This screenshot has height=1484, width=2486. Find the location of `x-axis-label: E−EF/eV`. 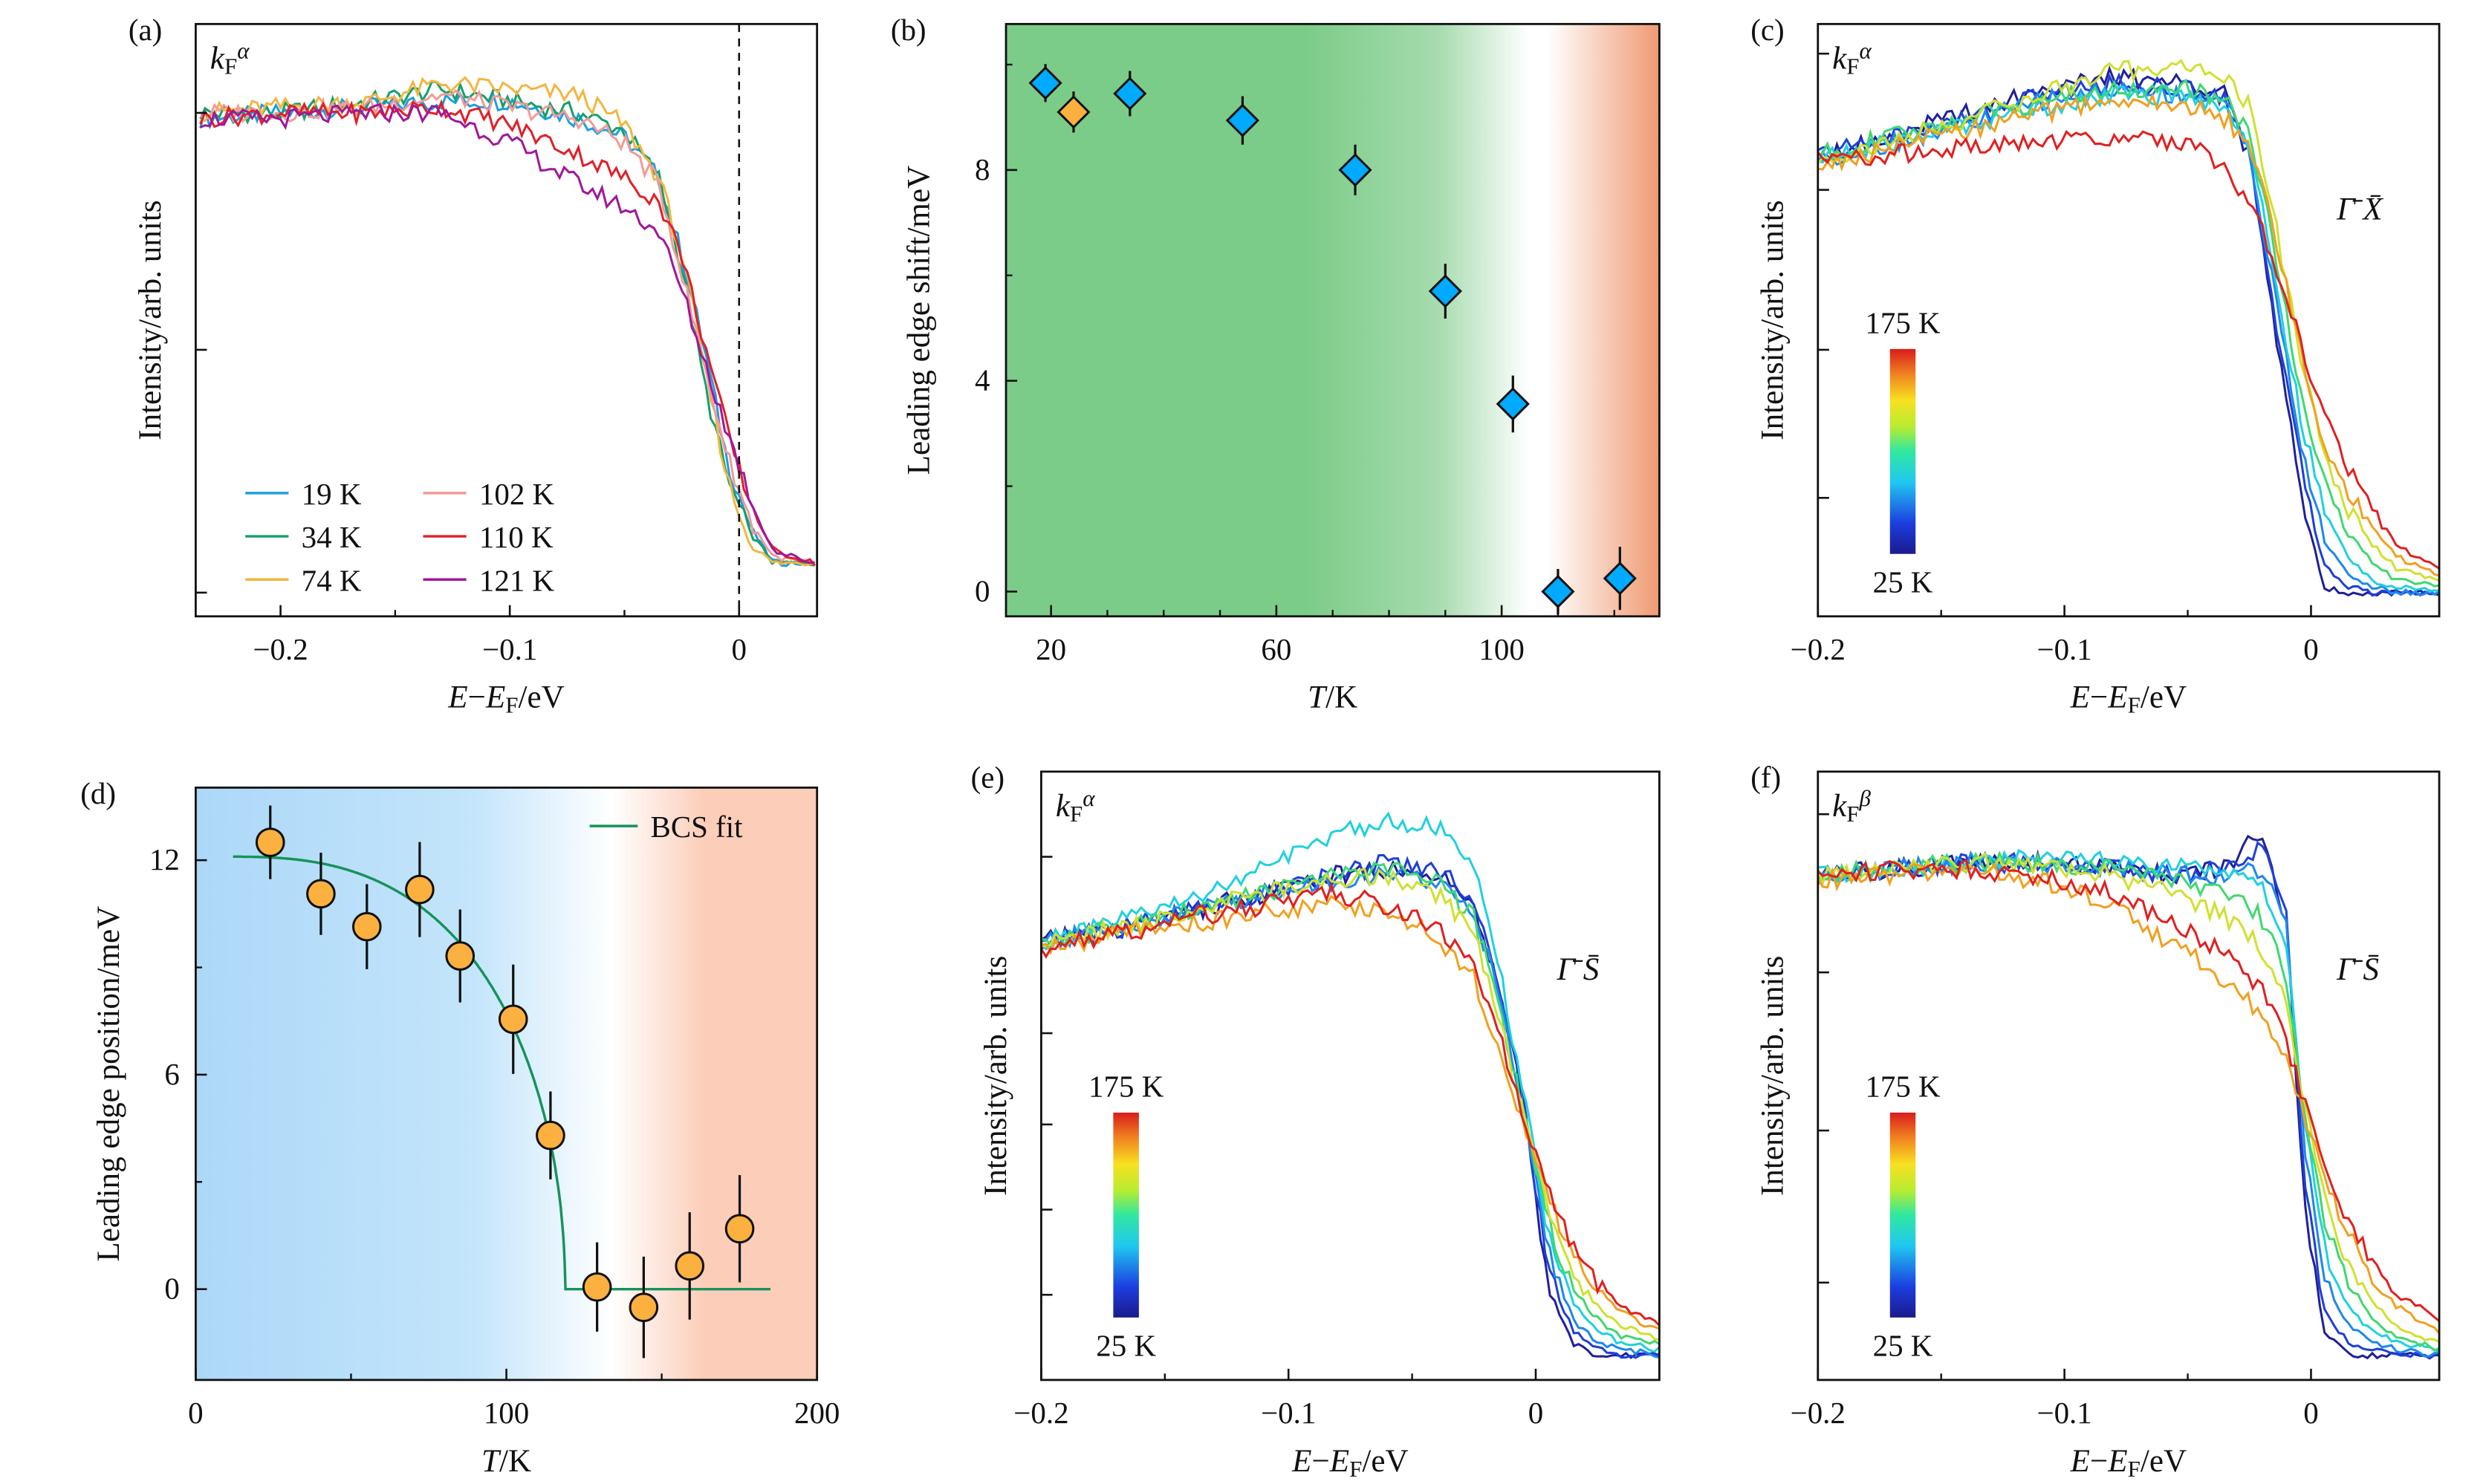

x-axis-label: E−EF/eV is located at coordinates (1349, 1463).